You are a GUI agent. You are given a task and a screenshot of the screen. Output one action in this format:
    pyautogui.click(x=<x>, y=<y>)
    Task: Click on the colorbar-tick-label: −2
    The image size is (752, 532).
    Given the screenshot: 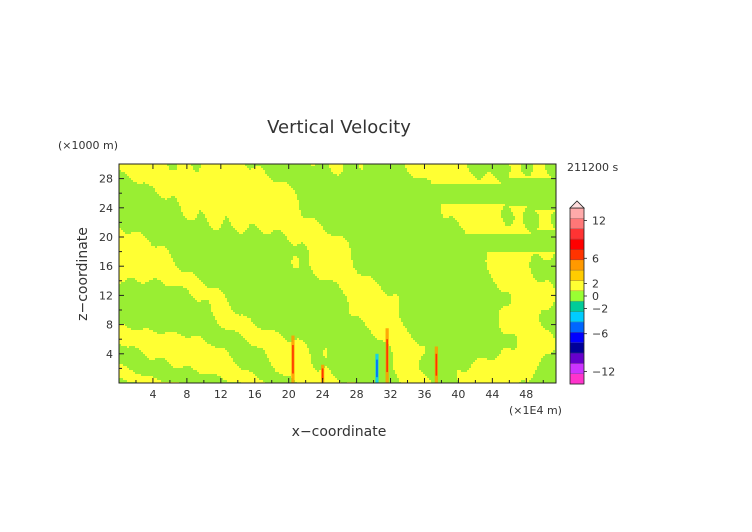 What is the action you would take?
    pyautogui.click(x=600, y=309)
    